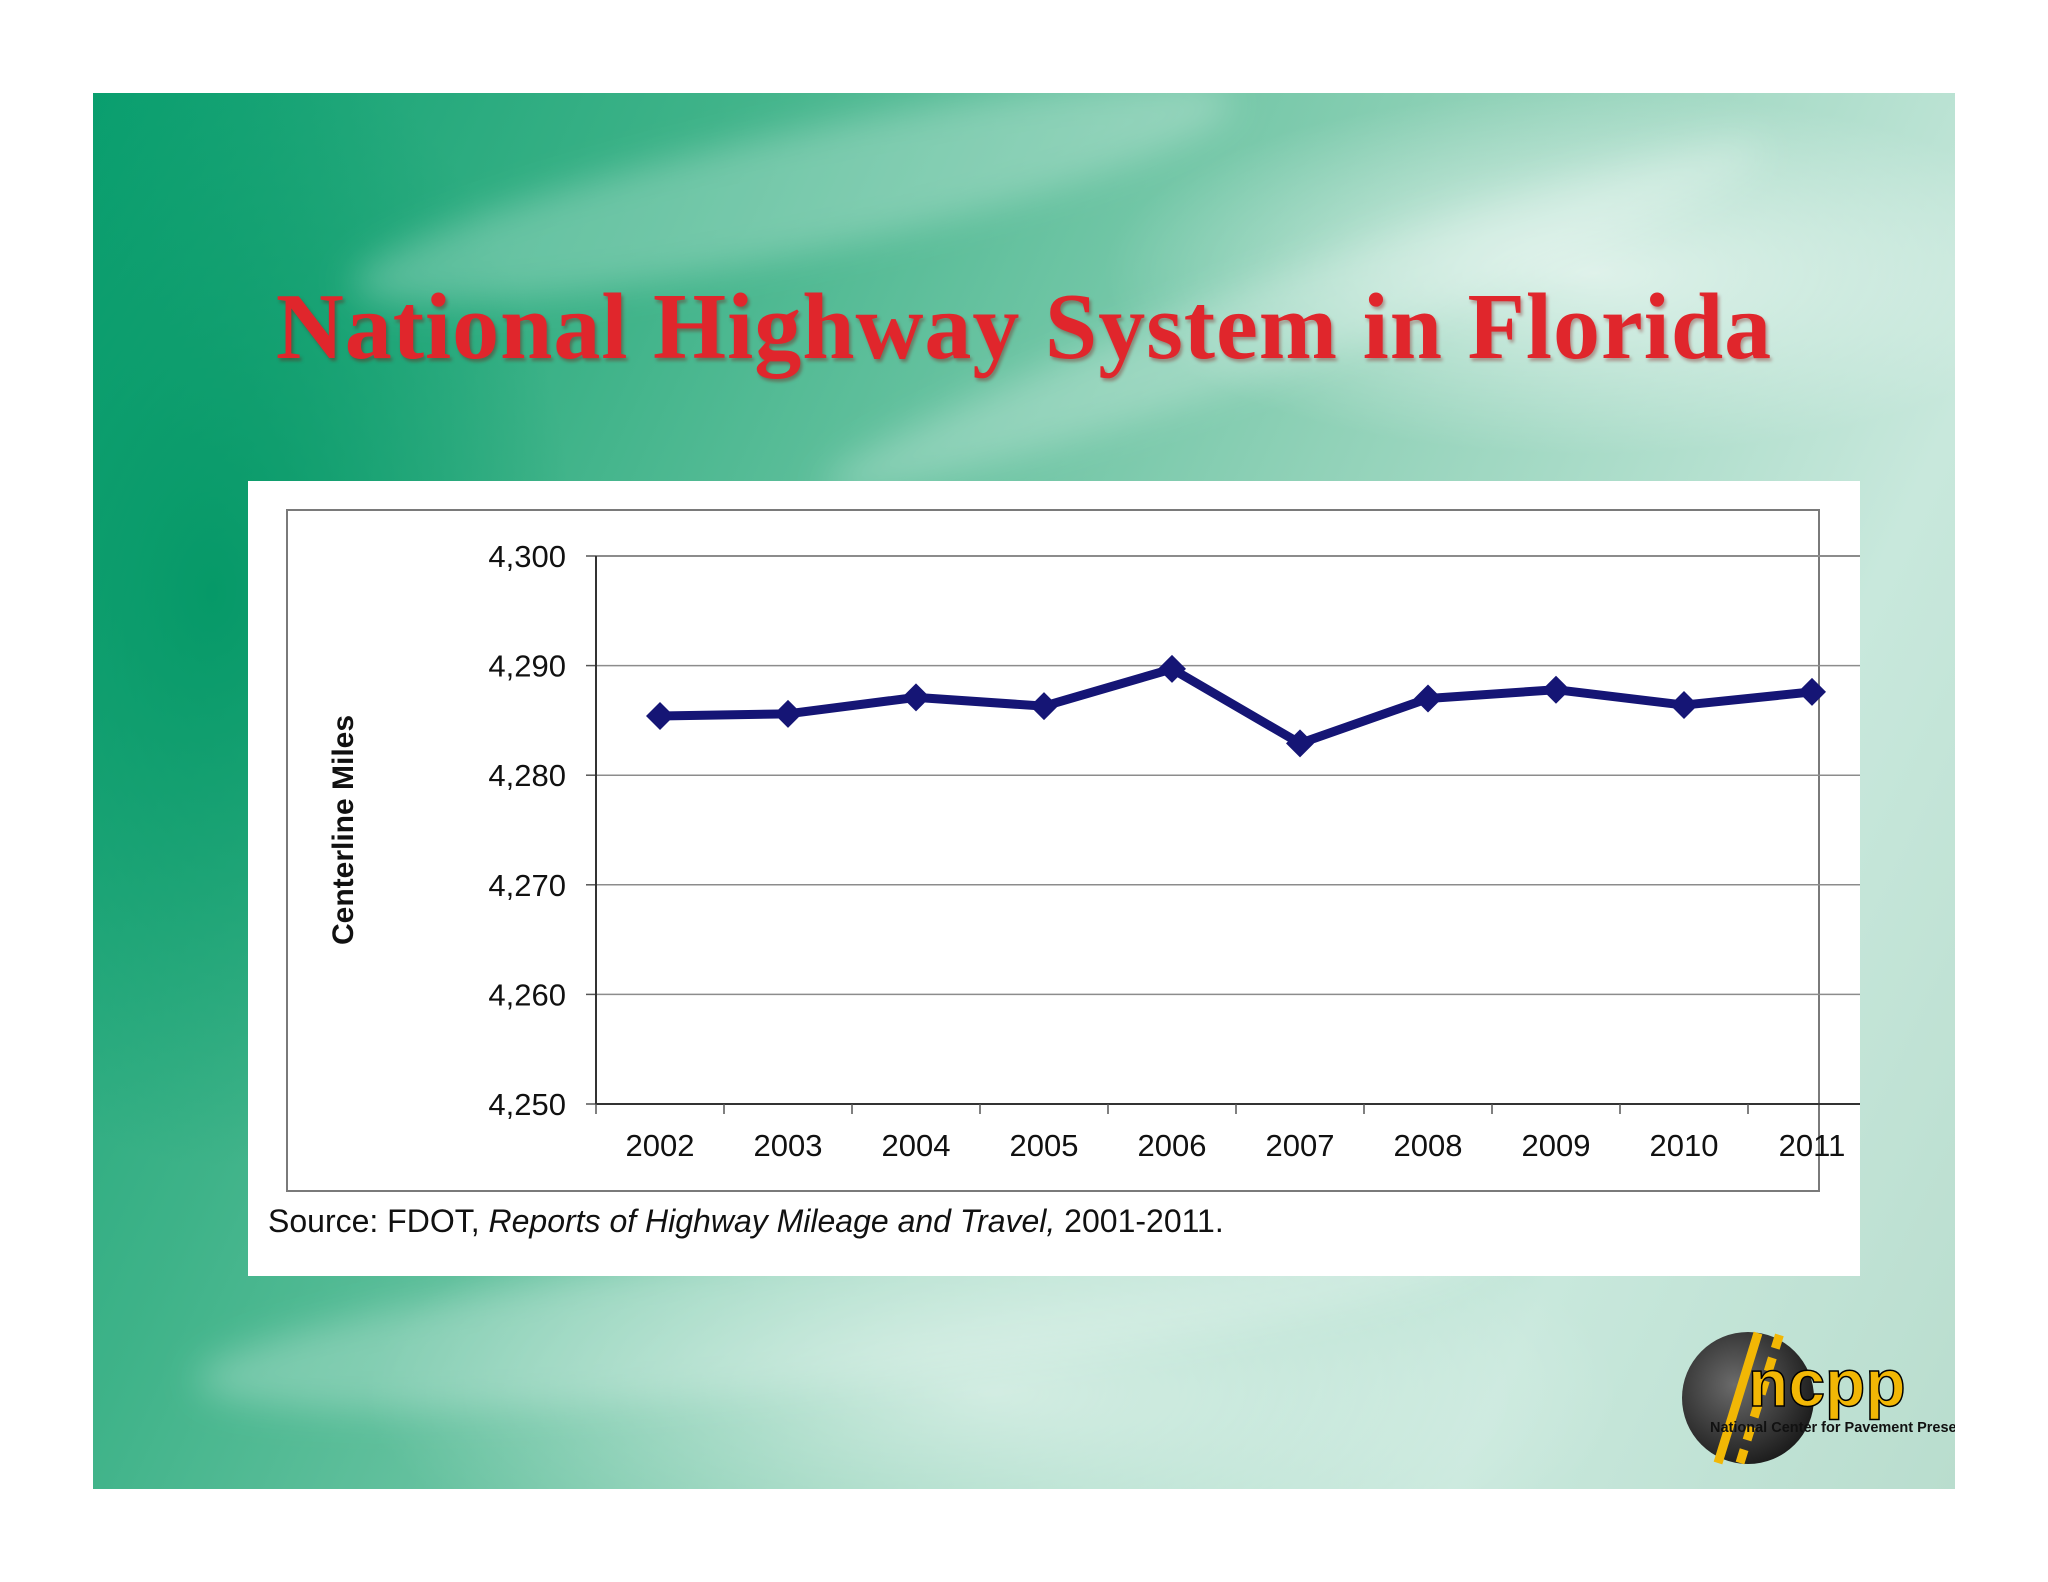  What do you see at coordinates (343, 830) in the screenshot?
I see `y-axis-label: Centerline Miles` at bounding box center [343, 830].